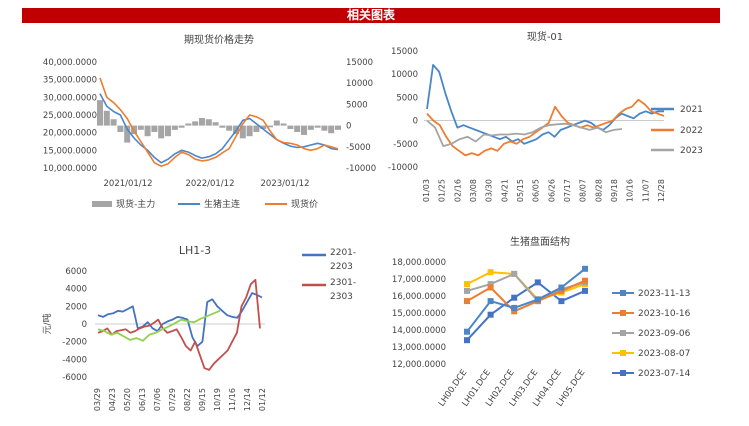 This screenshot has height=426, width=749. Describe the element at coordinates (343, 283) in the screenshot. I see `chart3-legend-label: 2301-` at that location.